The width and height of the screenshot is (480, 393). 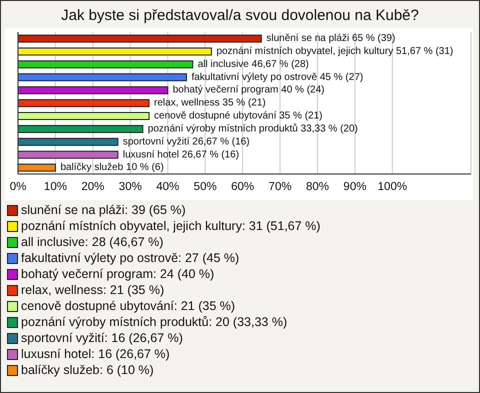 I want to click on data-label: luxusní hotel 26,67 % (16), so click(x=181, y=154).